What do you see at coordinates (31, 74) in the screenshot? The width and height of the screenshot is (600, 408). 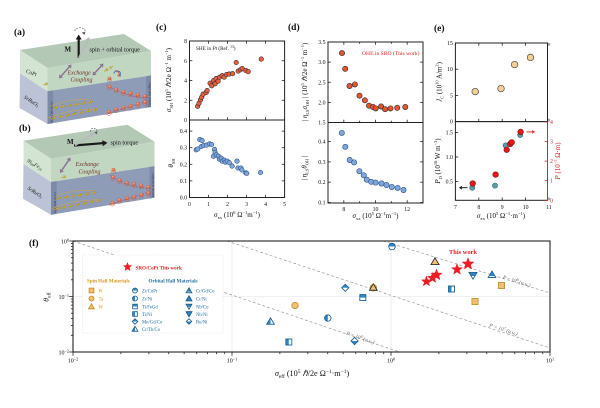 I see `svg-text: CoPt` at bounding box center [31, 74].